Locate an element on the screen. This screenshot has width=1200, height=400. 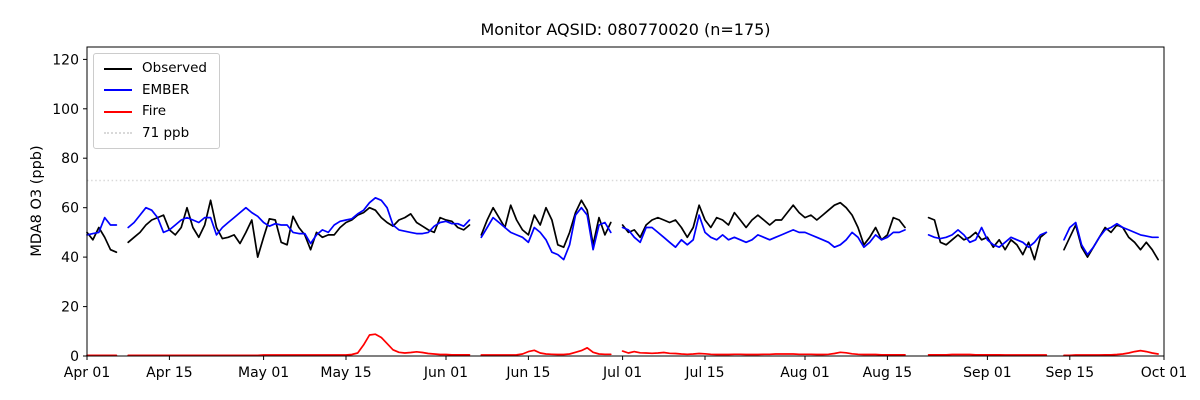
series-line-ember is located at coordinates (622, 228).